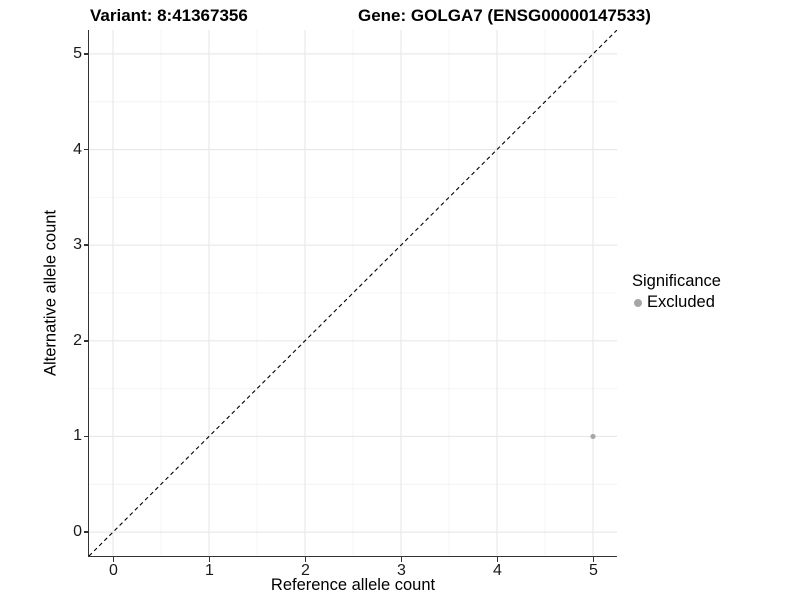 This screenshot has height=600, width=800. Describe the element at coordinates (504, 15) in the screenshot. I see `gene-title: Gene: GOLGA7 (ENSG00000147533)` at that location.